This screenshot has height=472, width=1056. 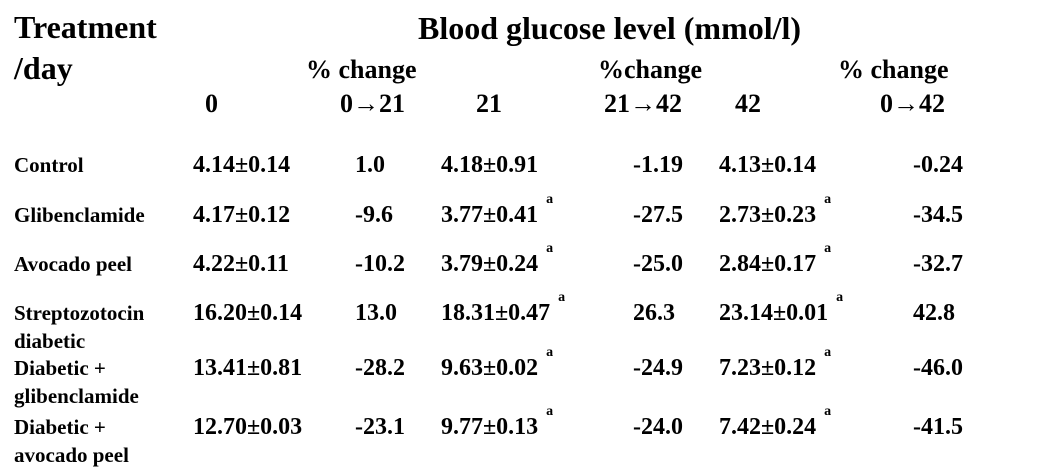 I want to click on cell-pct-0-42: -32.7, so click(x=938, y=264).